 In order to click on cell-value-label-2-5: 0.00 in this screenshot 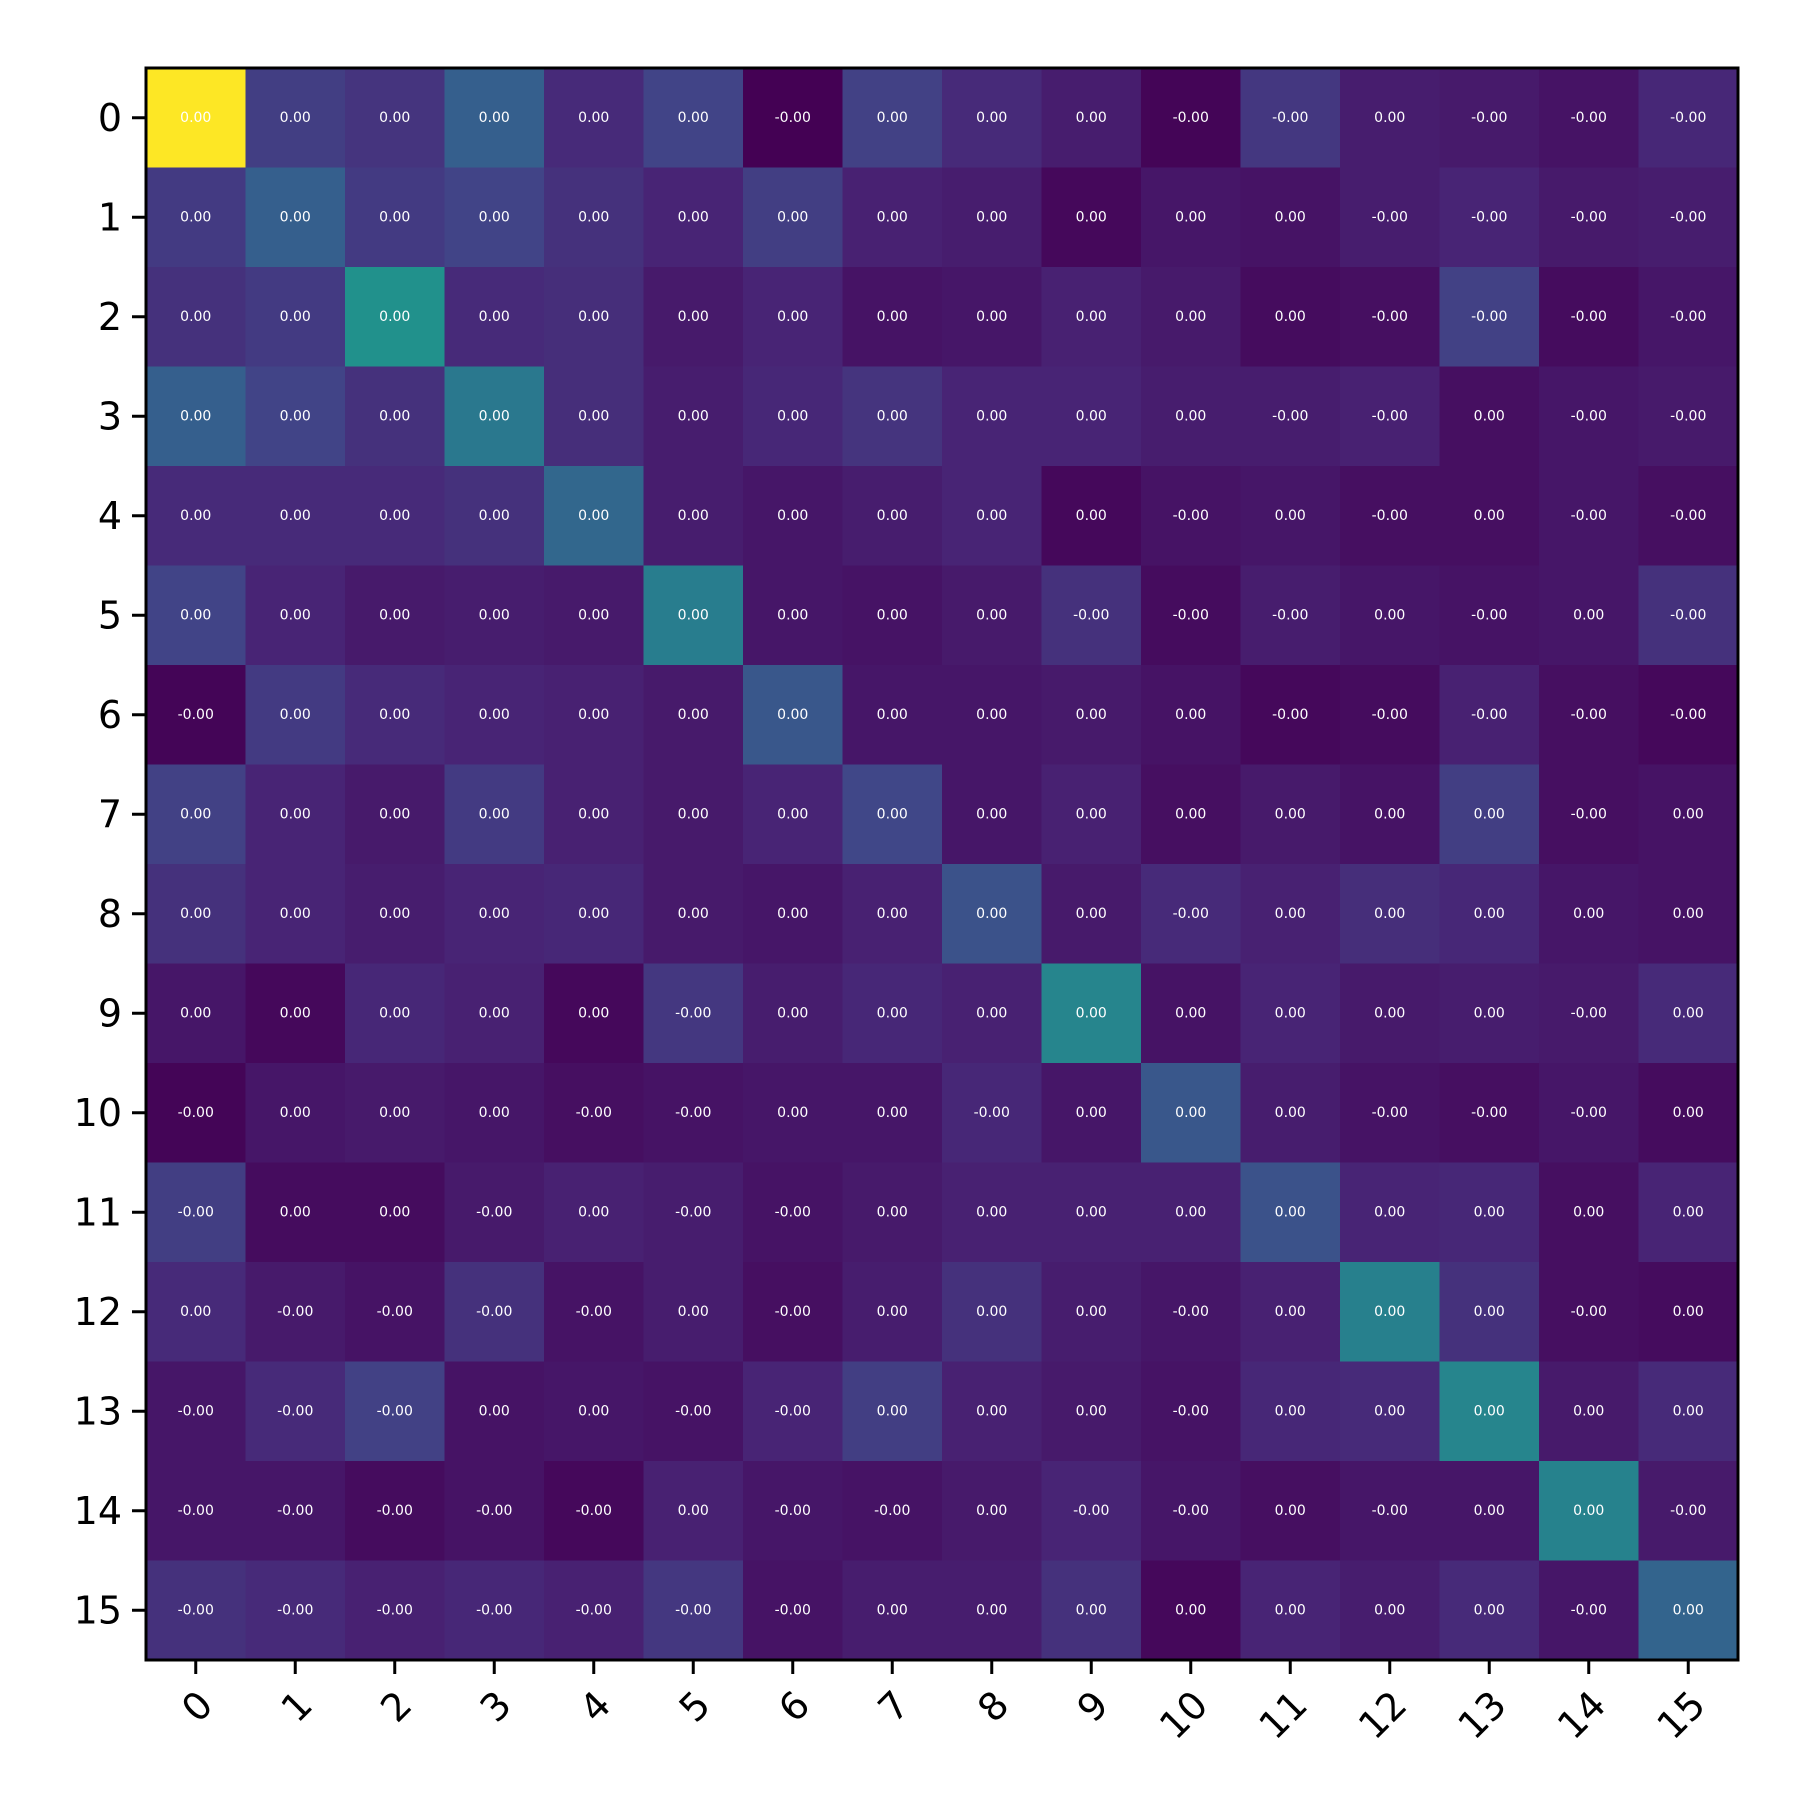, I will do `click(693, 317)`.